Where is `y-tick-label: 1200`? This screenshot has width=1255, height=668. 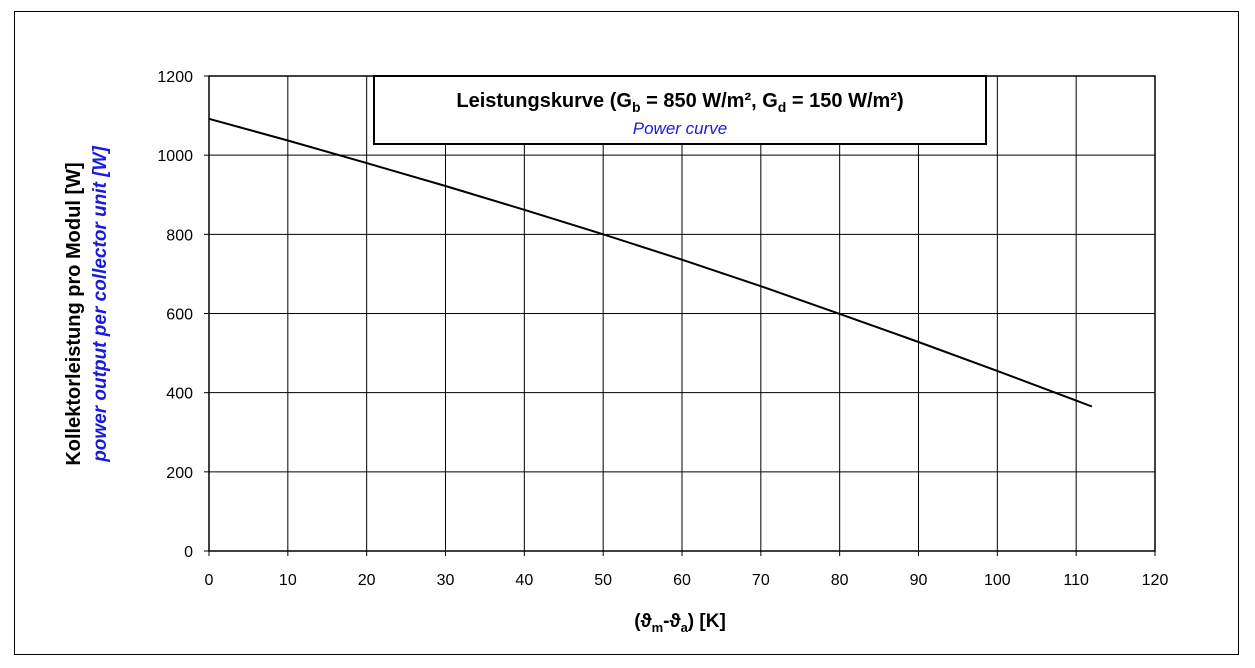
y-tick-label: 1200 is located at coordinates (175, 77).